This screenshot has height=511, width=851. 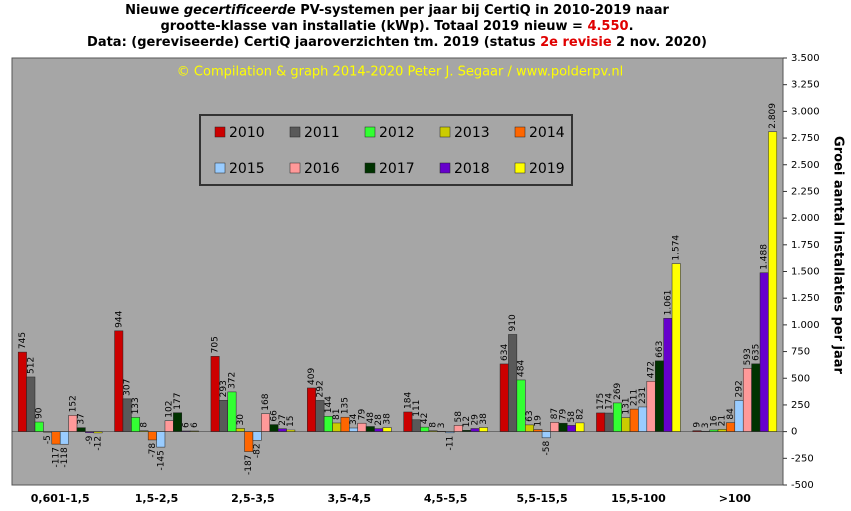 What do you see at coordinates (800, 352) in the screenshot?
I see `y-tick-label: 750` at bounding box center [800, 352].